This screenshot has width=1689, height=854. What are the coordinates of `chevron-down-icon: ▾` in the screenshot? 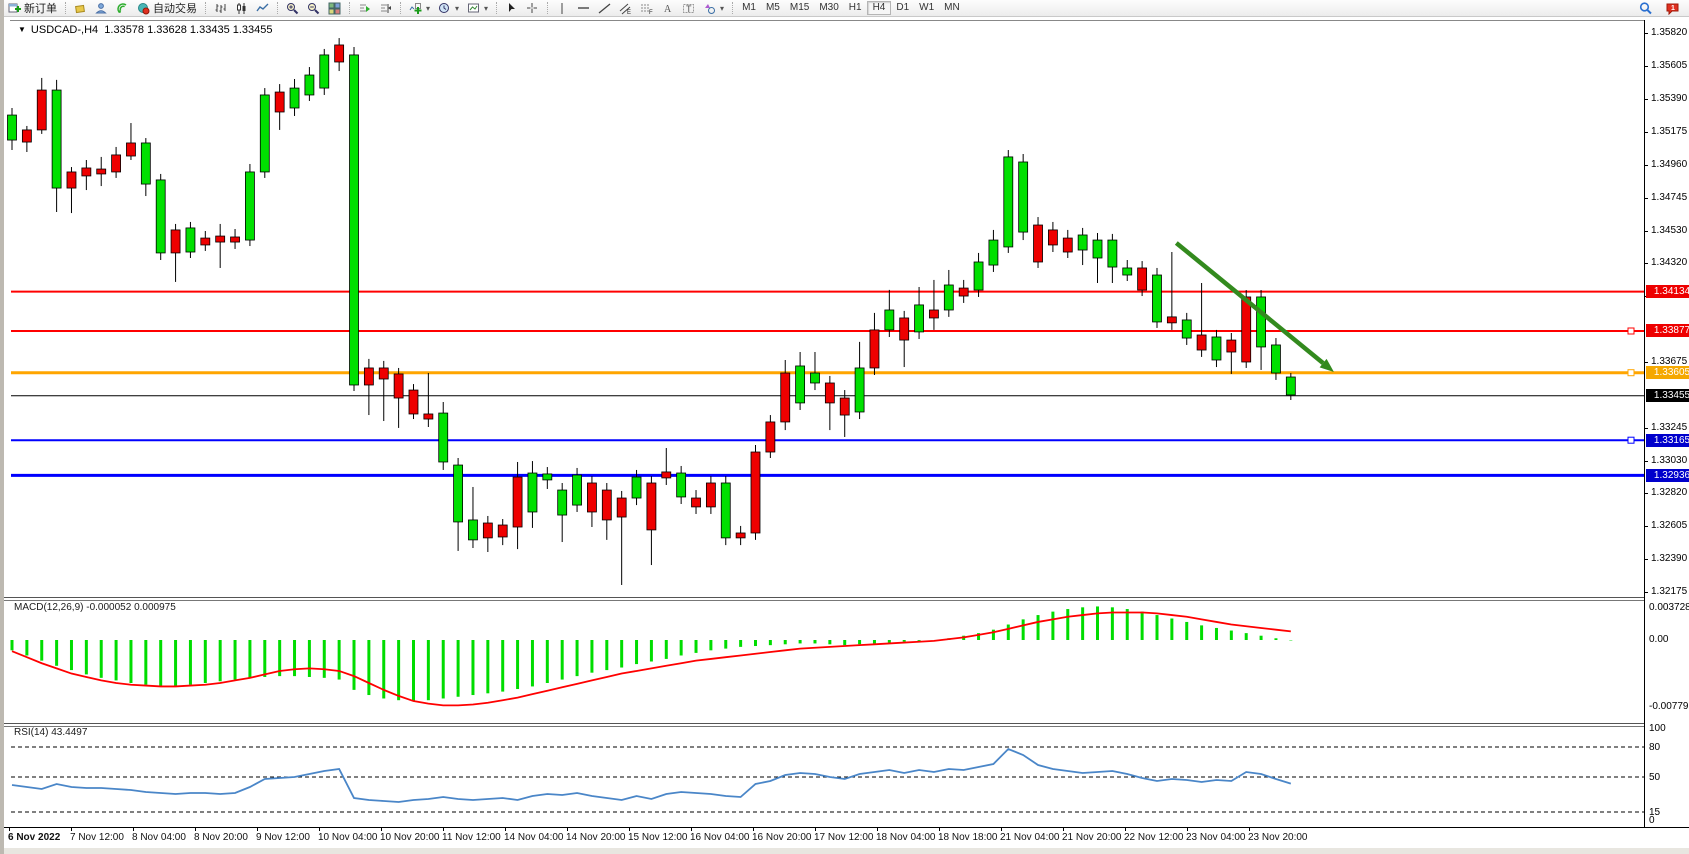 It's located at (457, 8).